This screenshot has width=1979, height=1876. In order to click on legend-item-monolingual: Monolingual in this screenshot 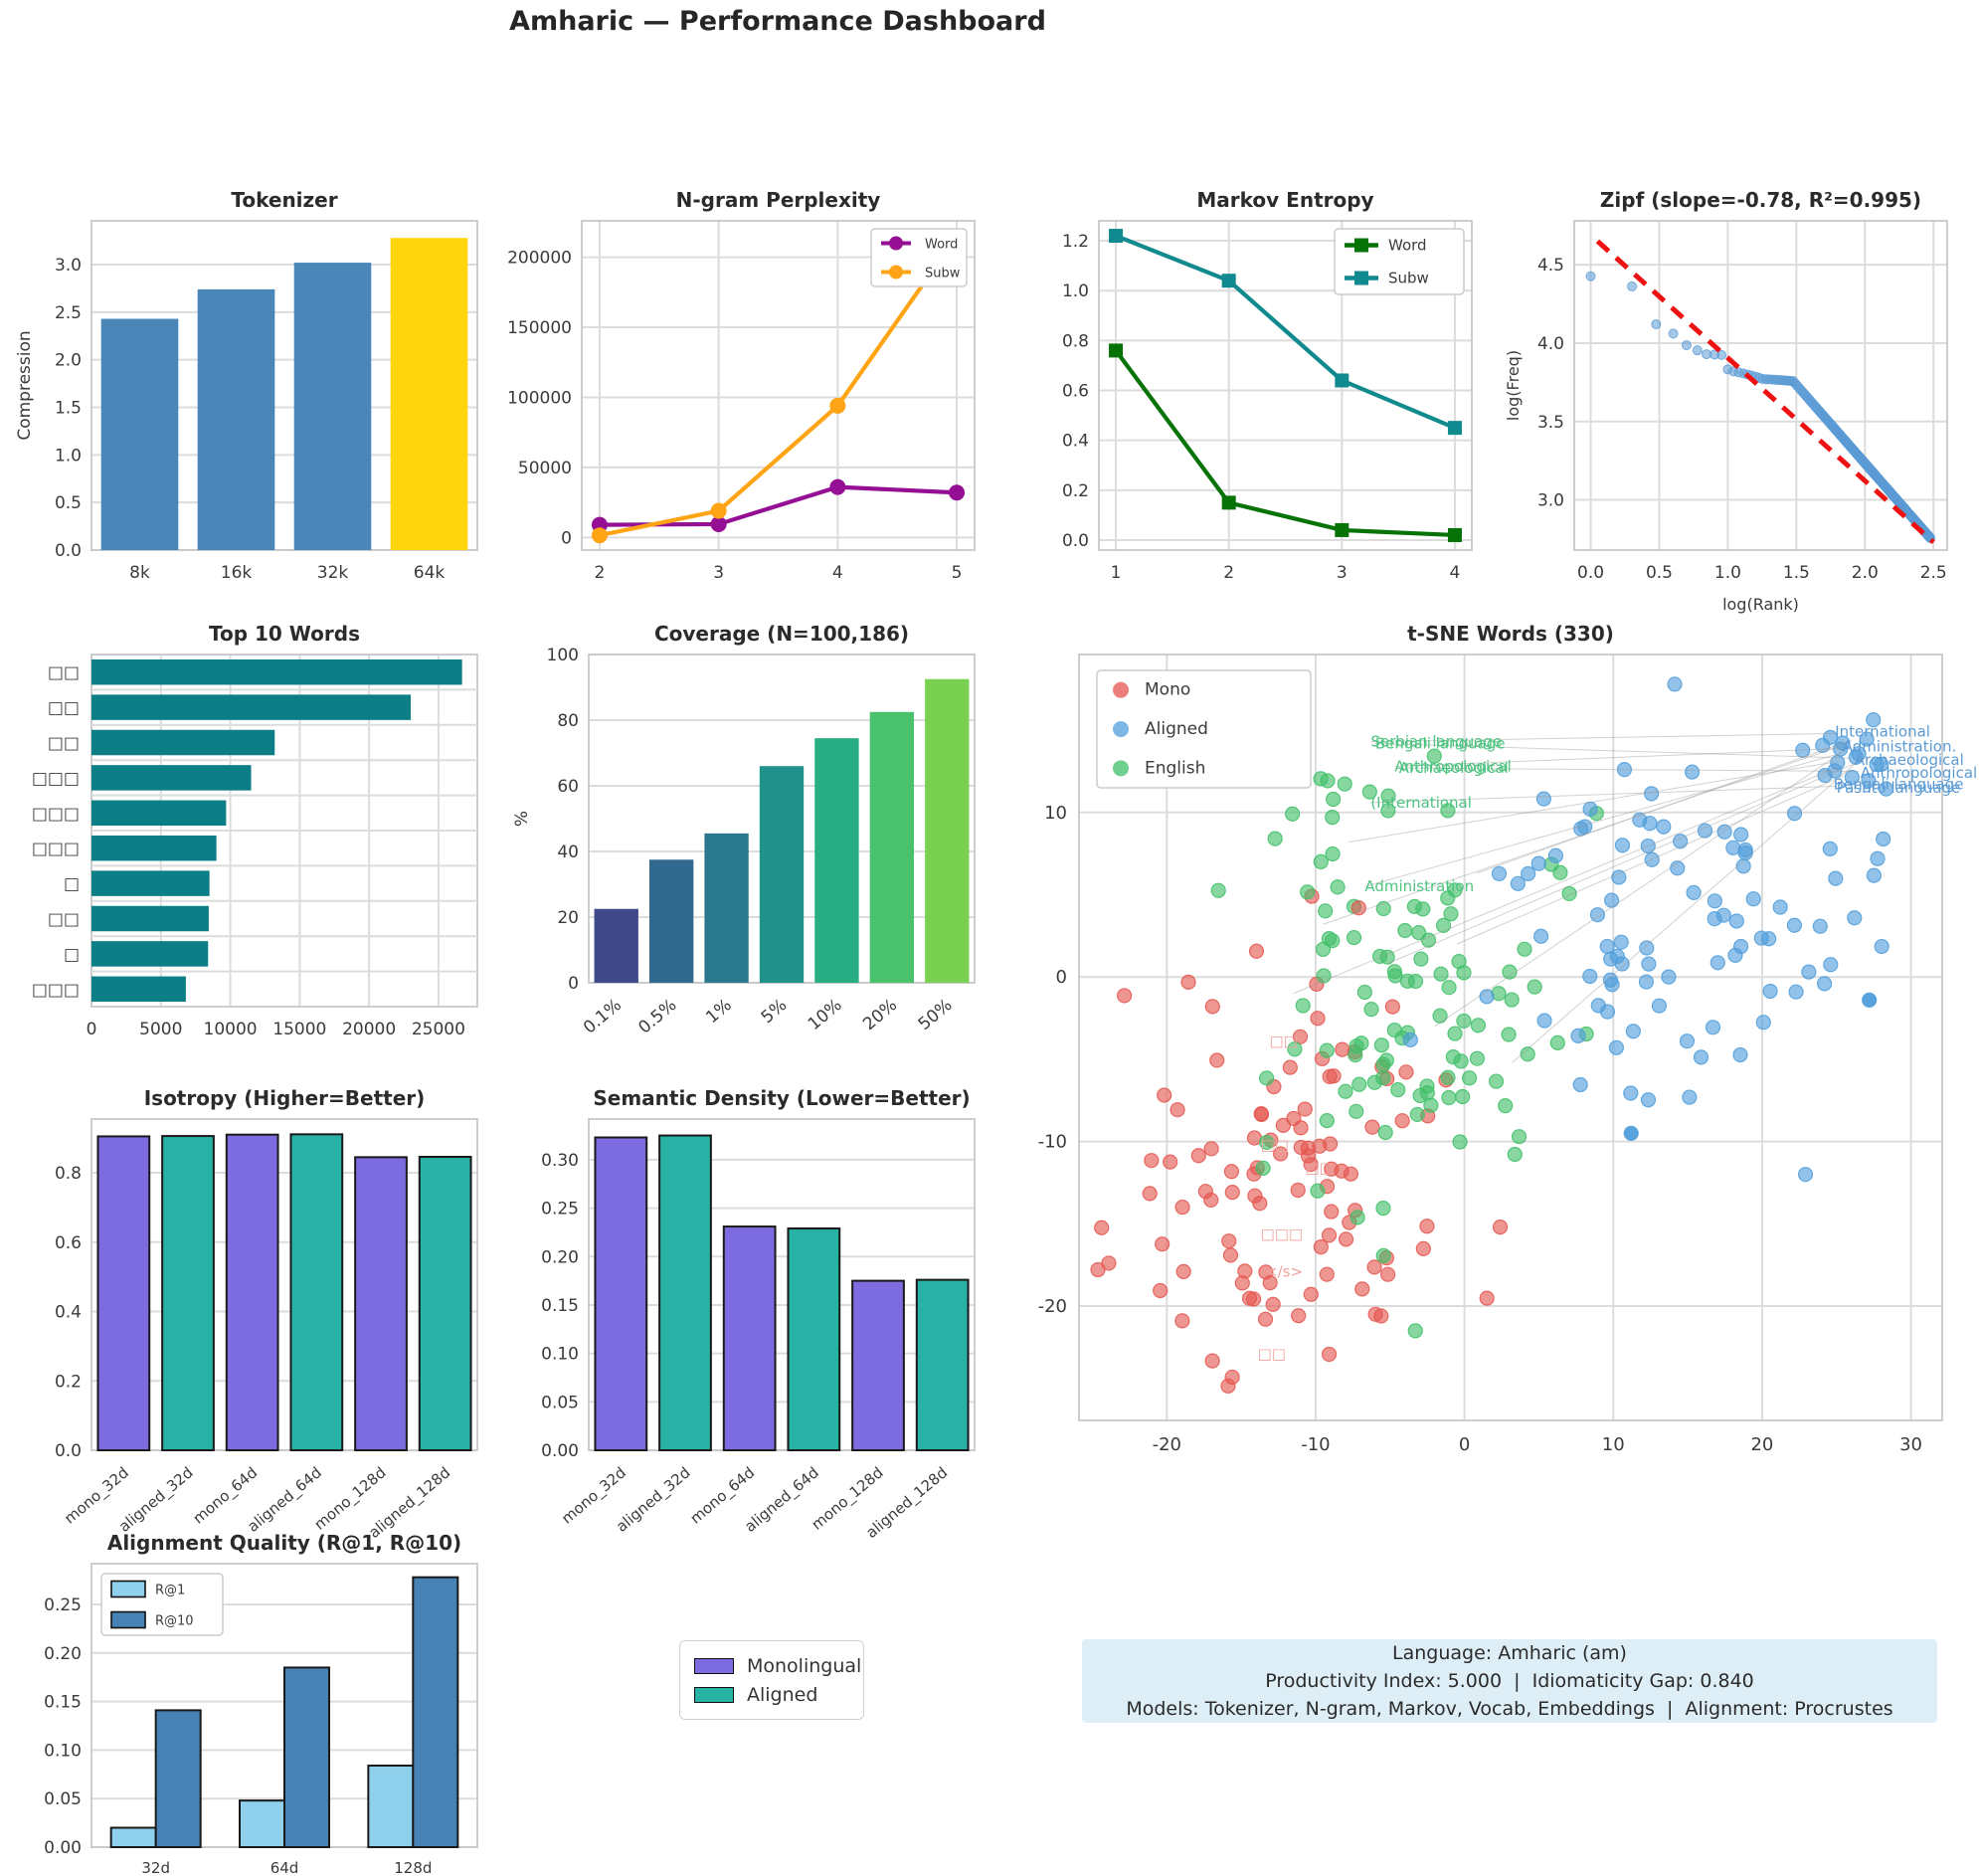, I will do `click(778, 1665)`.